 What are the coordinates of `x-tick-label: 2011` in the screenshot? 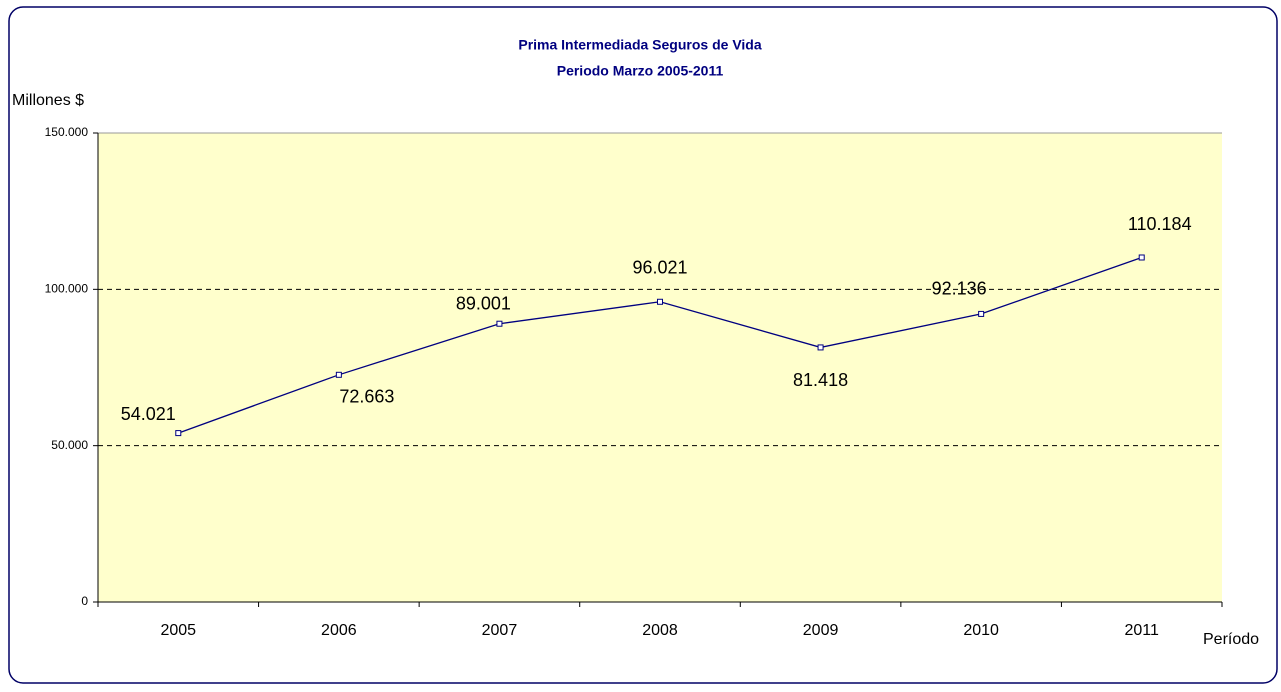 It's located at (1142, 630).